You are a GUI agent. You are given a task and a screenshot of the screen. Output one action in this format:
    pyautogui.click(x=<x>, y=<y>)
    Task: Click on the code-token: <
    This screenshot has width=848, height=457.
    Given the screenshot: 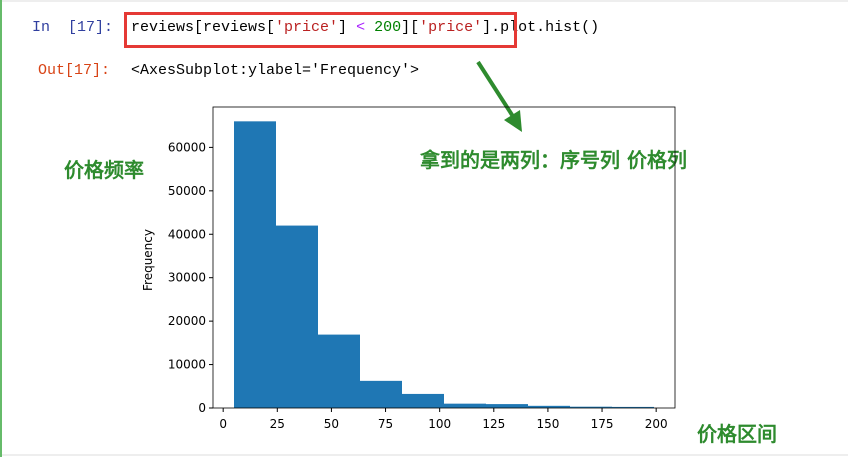 What is the action you would take?
    pyautogui.click(x=361, y=27)
    